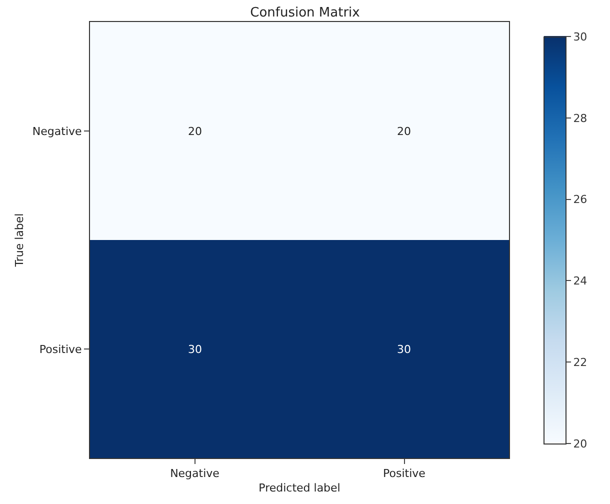 The width and height of the screenshot is (610, 504). What do you see at coordinates (19, 240) in the screenshot?
I see `y-axis-title: True label` at bounding box center [19, 240].